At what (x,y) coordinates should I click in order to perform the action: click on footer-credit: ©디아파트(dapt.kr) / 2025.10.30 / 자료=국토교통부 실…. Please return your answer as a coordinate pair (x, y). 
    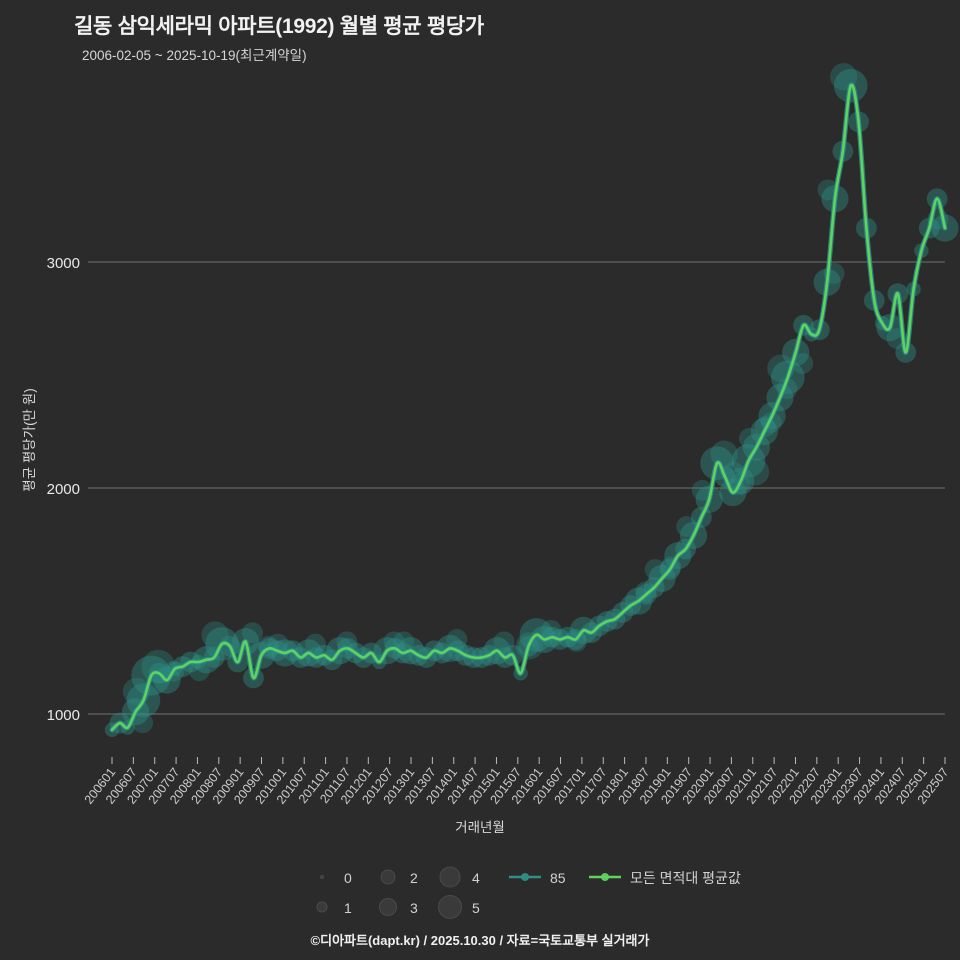
    Looking at the image, I should click on (480, 940).